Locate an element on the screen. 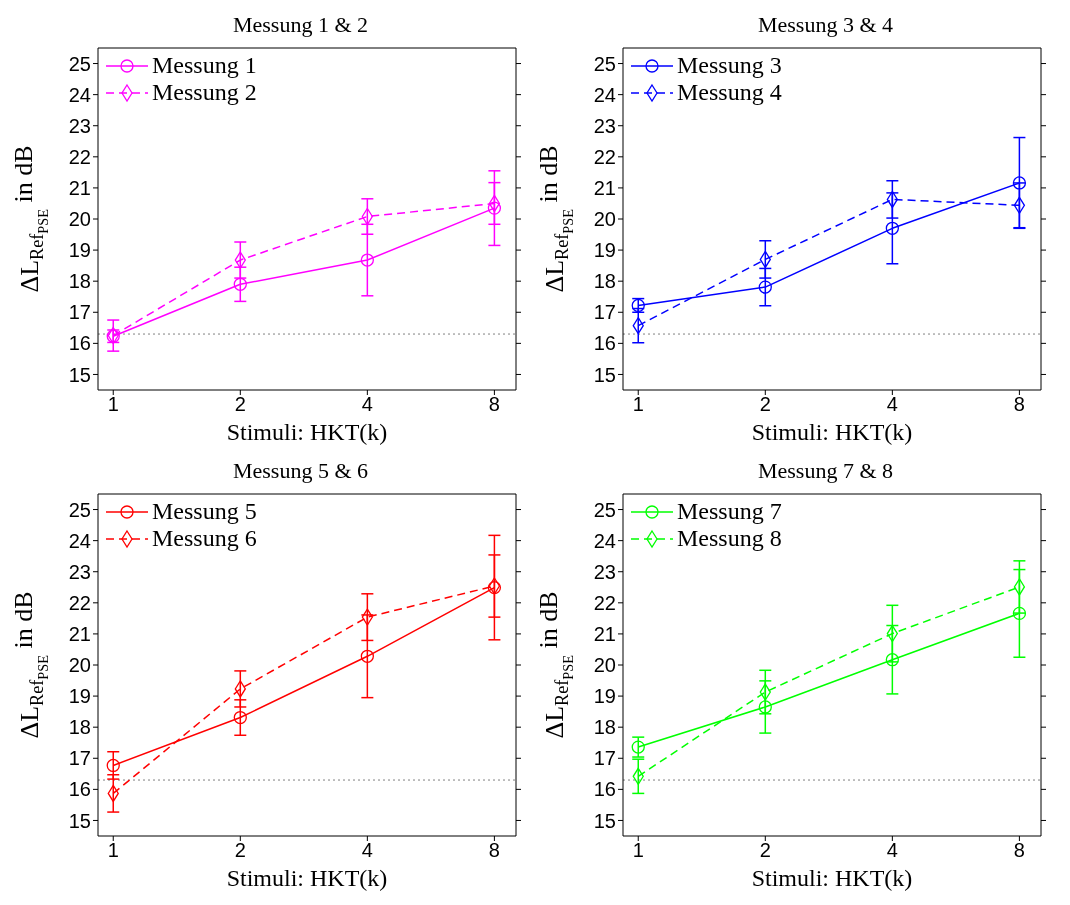 This screenshot has height=905, width=1070. legend-label: Messung 2 is located at coordinates (204, 92).